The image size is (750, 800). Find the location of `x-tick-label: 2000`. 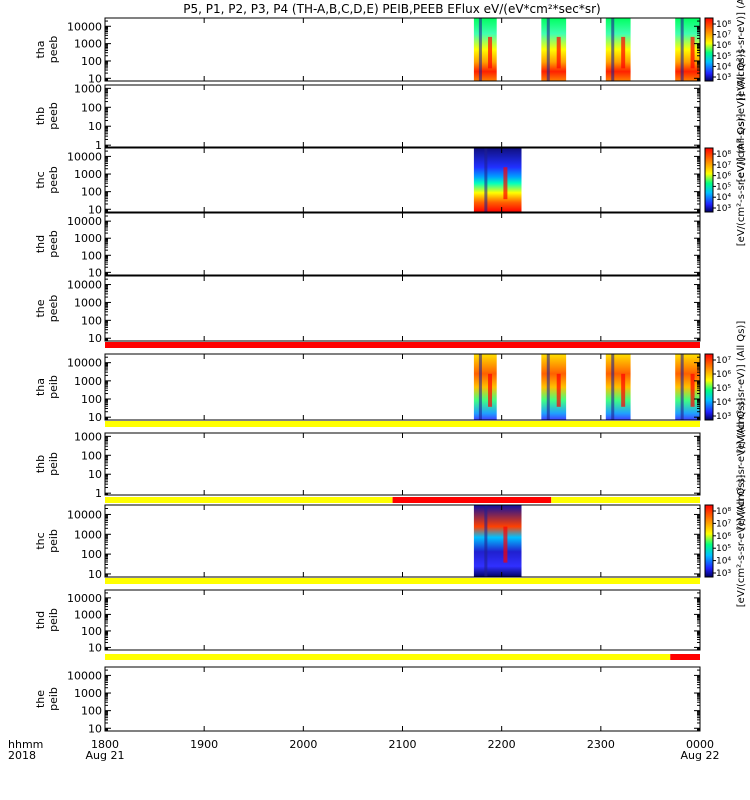

x-tick-label: 2000 is located at coordinates (303, 744).